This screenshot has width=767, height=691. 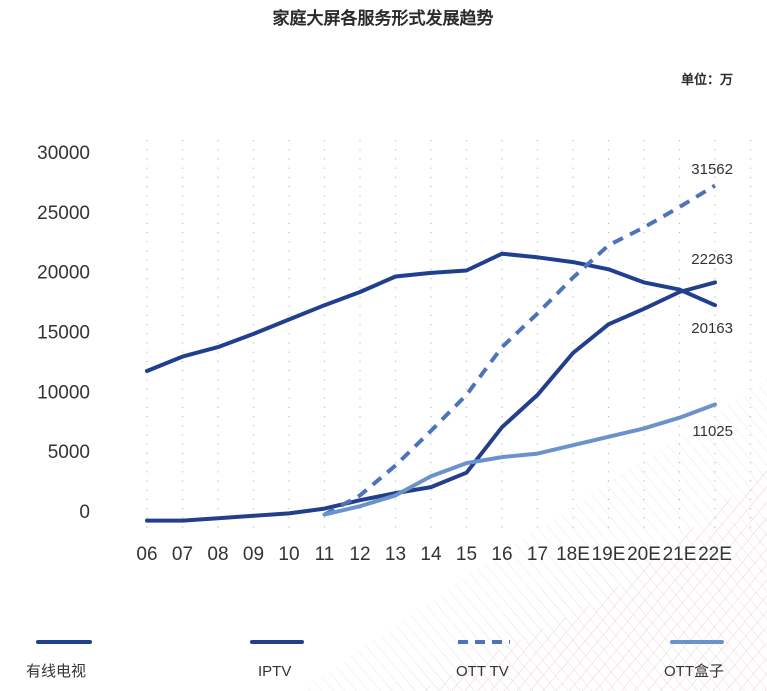 I want to click on x-tick-label: 13, so click(x=395, y=554).